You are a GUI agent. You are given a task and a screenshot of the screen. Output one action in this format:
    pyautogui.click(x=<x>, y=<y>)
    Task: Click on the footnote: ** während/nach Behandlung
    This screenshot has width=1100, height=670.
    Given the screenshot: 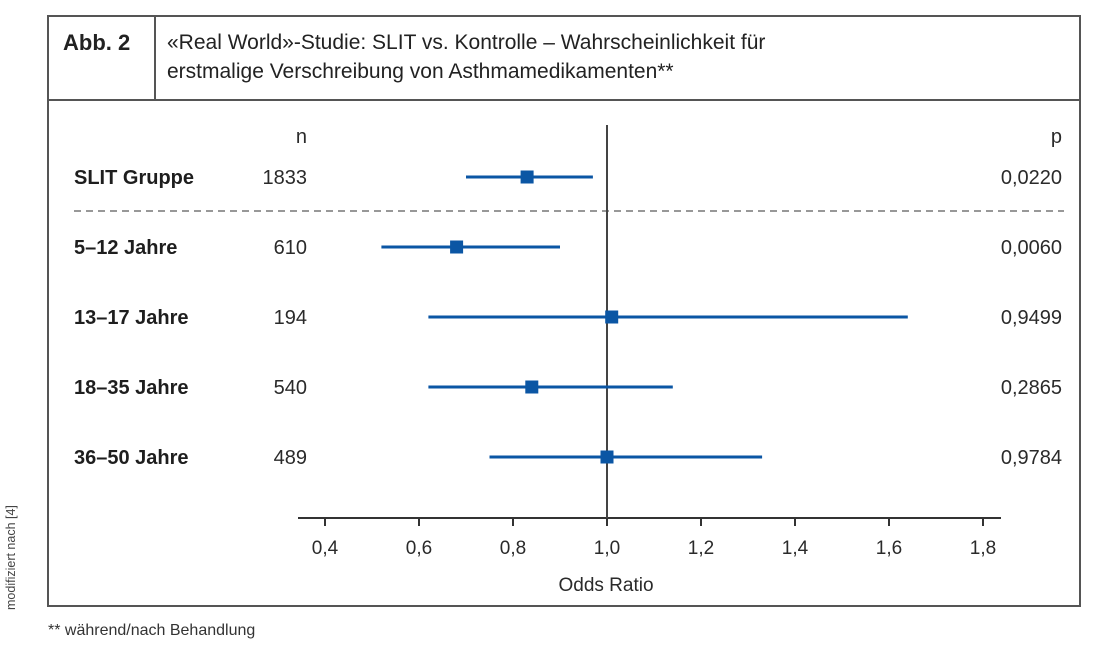 What is the action you would take?
    pyautogui.click(x=152, y=630)
    